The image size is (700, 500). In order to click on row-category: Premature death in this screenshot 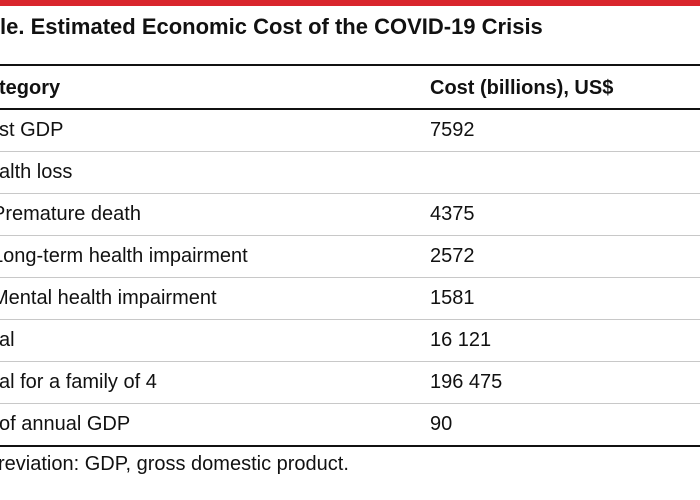, I will do `click(70, 214)`.